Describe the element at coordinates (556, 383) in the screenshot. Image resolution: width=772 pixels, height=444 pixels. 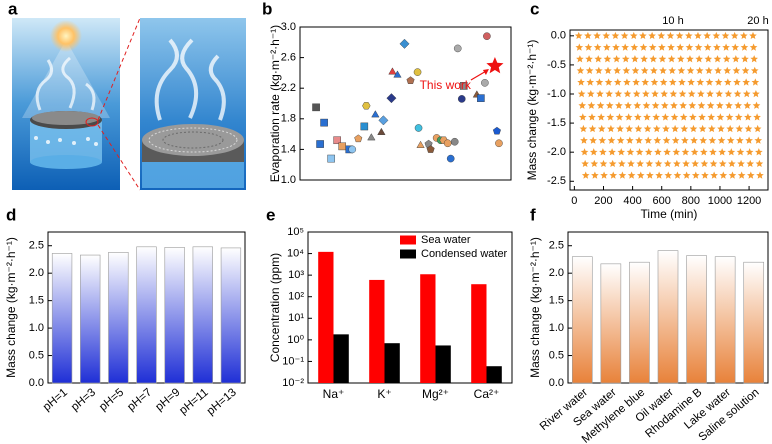
I see `y-tick-label: 0.0` at that location.